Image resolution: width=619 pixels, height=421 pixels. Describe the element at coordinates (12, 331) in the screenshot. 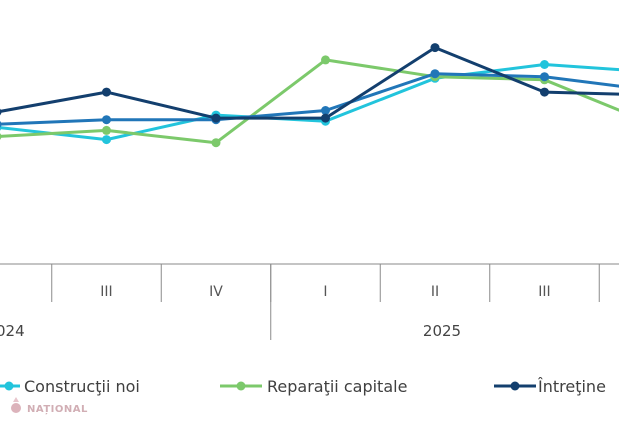

I see `year-label-2024: 024` at that location.